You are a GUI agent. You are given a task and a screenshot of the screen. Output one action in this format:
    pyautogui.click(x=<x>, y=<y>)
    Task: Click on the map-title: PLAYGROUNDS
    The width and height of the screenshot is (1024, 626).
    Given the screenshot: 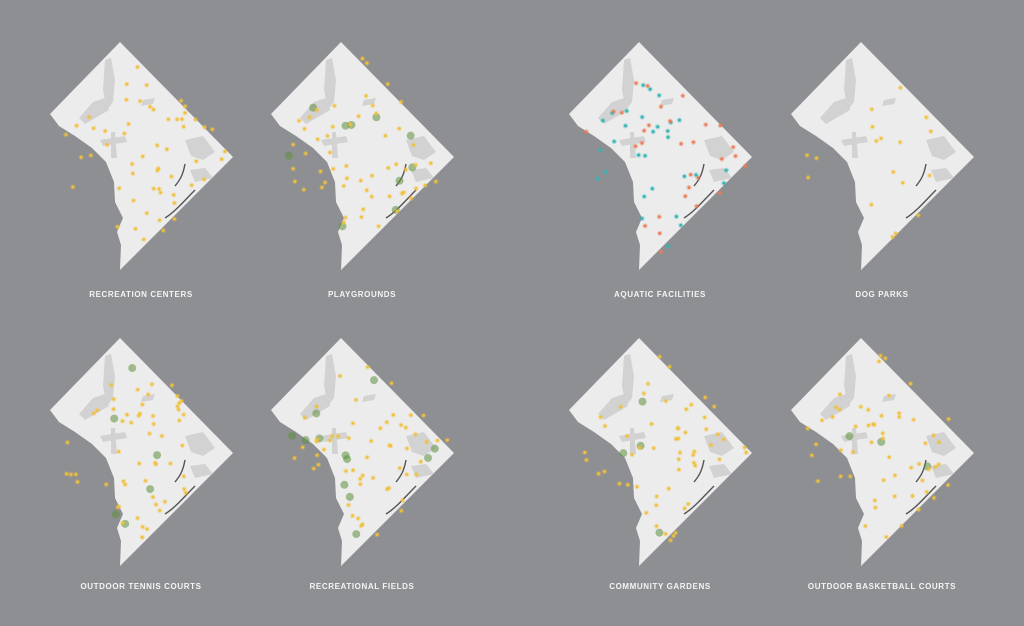 What is the action you would take?
    pyautogui.click(x=362, y=294)
    